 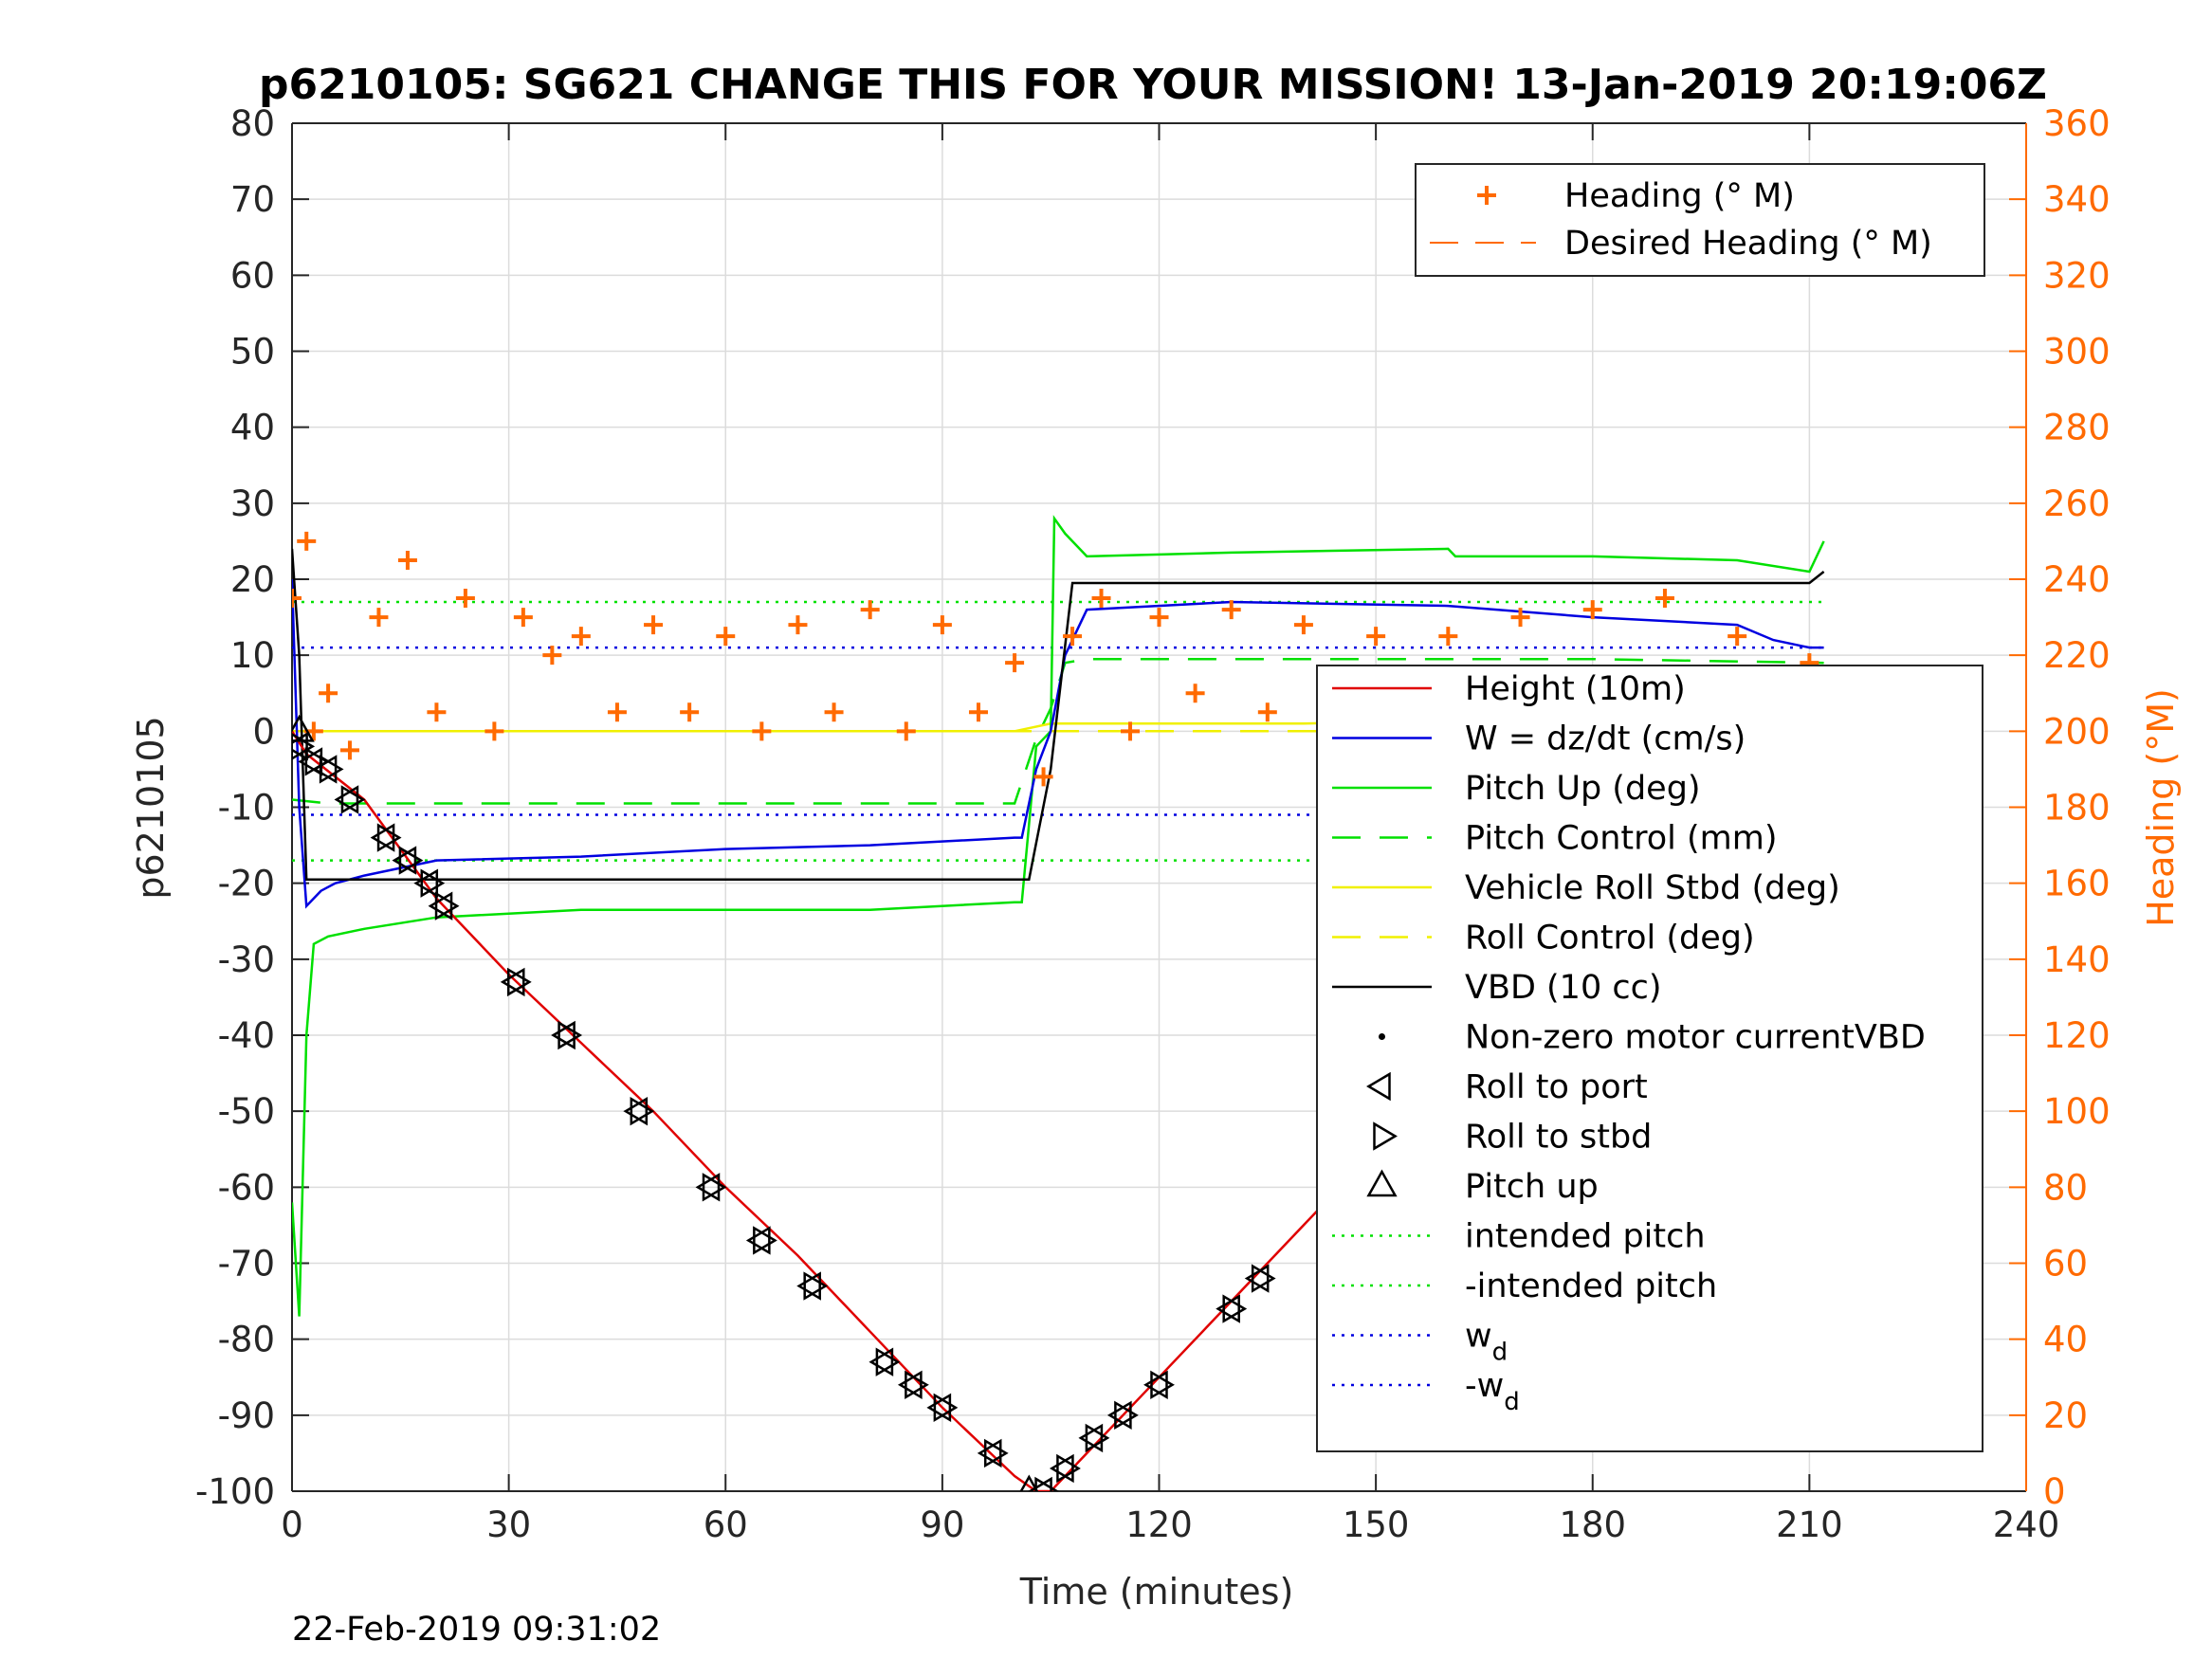 What do you see at coordinates (1532, 1187) in the screenshot?
I see `legend-entry-pitch-up: Pitch up` at bounding box center [1532, 1187].